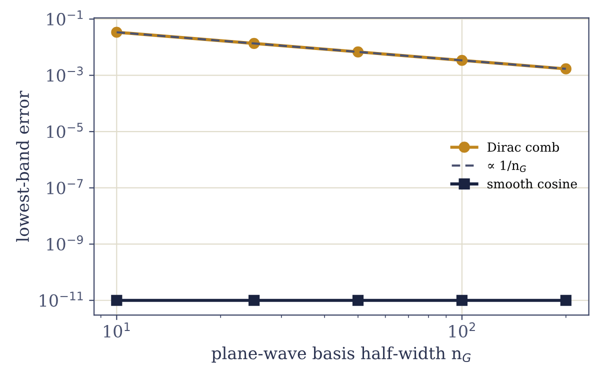  What do you see at coordinates (65, 130) in the screenshot?
I see `y-tick-label: 10$^{−5}$` at bounding box center [65, 130].